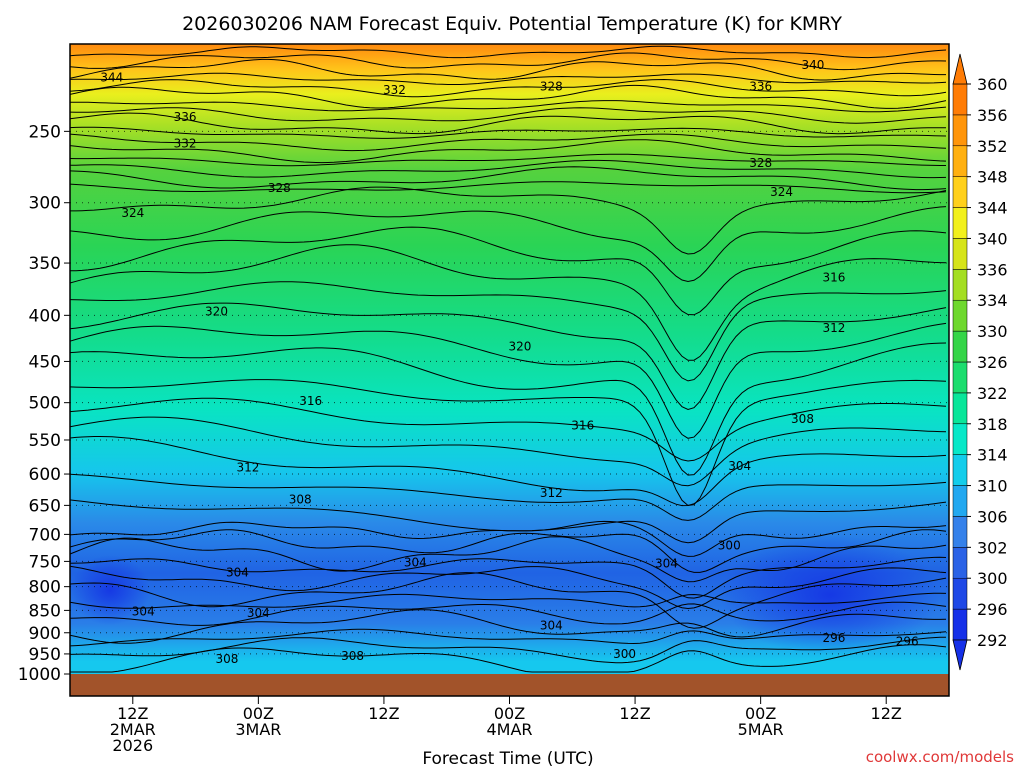  What do you see at coordinates (45, 316) in the screenshot?
I see `y-tick-label: 400` at bounding box center [45, 316].